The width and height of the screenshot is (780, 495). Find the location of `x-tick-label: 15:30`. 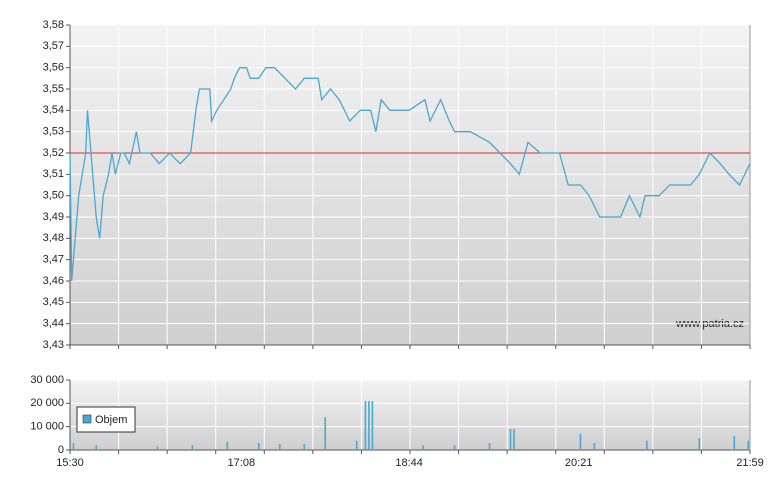

x-tick-label: 15:30 is located at coordinates (70, 463).